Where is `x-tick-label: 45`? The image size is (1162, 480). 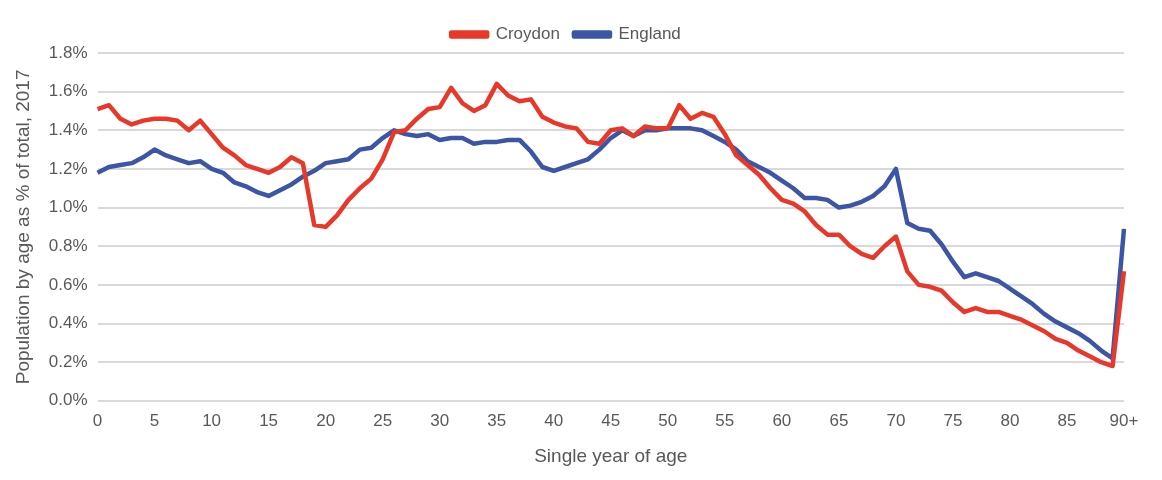
x-tick-label: 45 is located at coordinates (611, 420).